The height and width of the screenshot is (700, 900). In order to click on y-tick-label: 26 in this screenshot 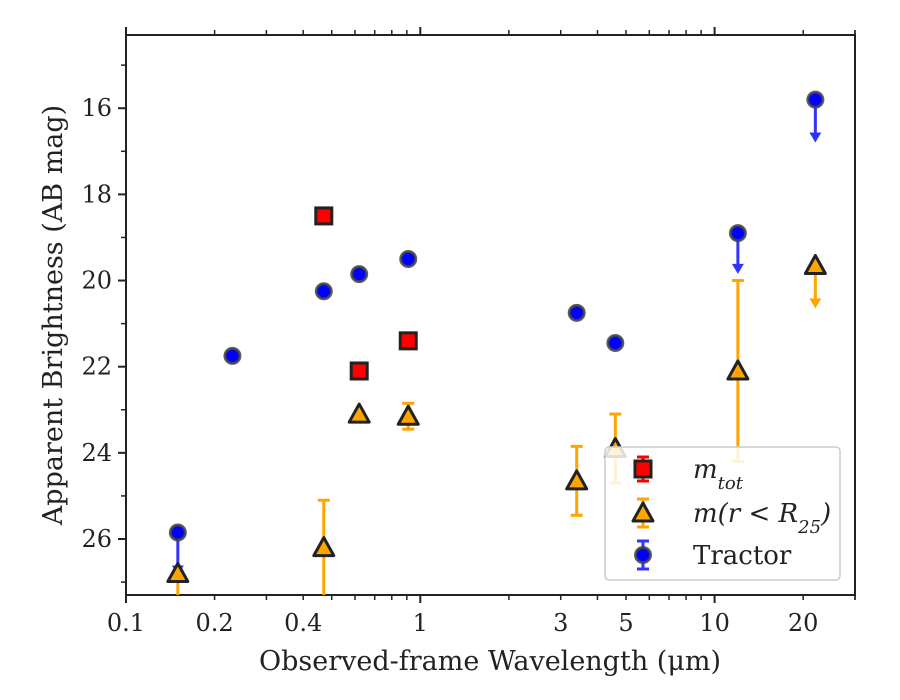, I will do `click(96, 539)`.